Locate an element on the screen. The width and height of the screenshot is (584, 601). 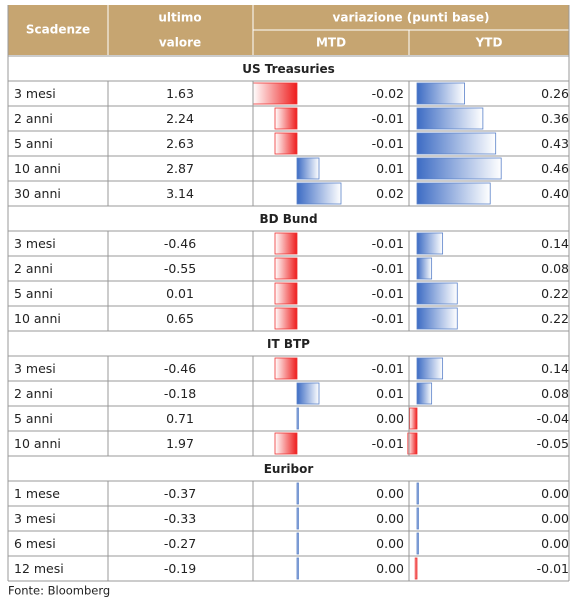
section-title: BD Bund is located at coordinates (288, 219).